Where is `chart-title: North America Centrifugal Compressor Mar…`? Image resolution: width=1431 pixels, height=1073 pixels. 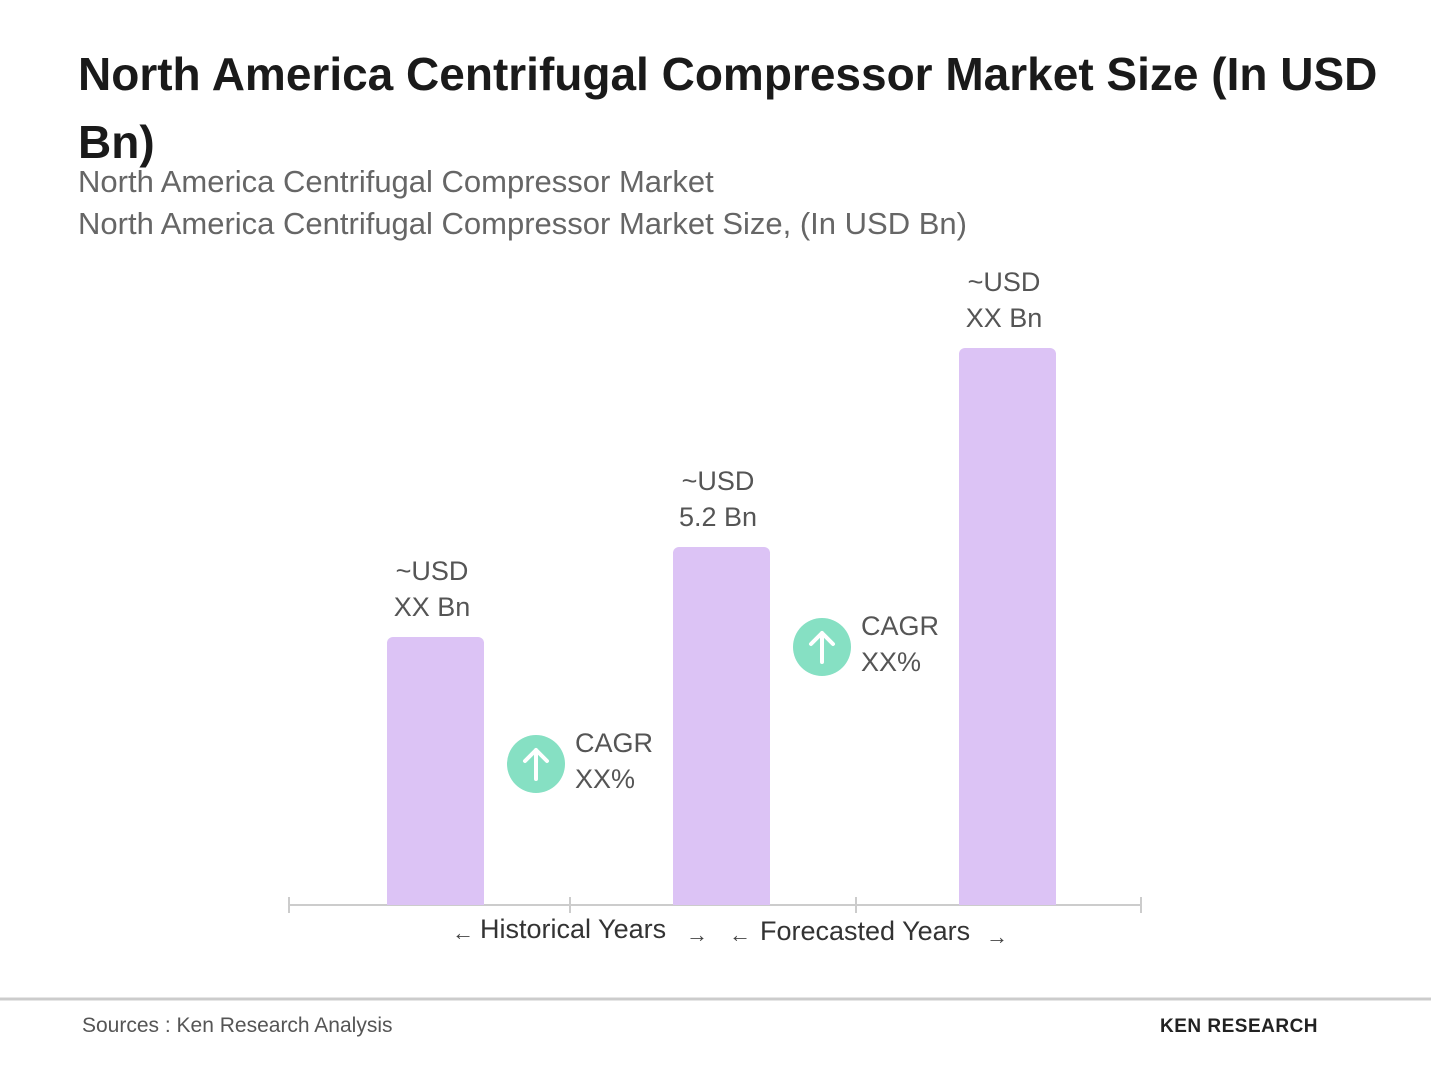
chart-title: North America Centrifugal Compressor Mar… is located at coordinates (728, 108).